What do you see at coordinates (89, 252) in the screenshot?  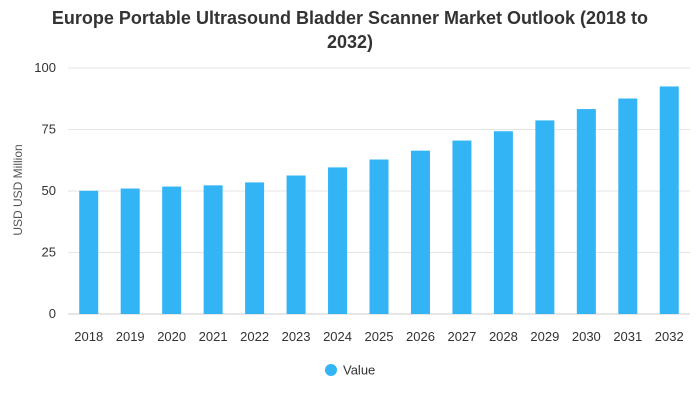 I see `bar-2018` at bounding box center [89, 252].